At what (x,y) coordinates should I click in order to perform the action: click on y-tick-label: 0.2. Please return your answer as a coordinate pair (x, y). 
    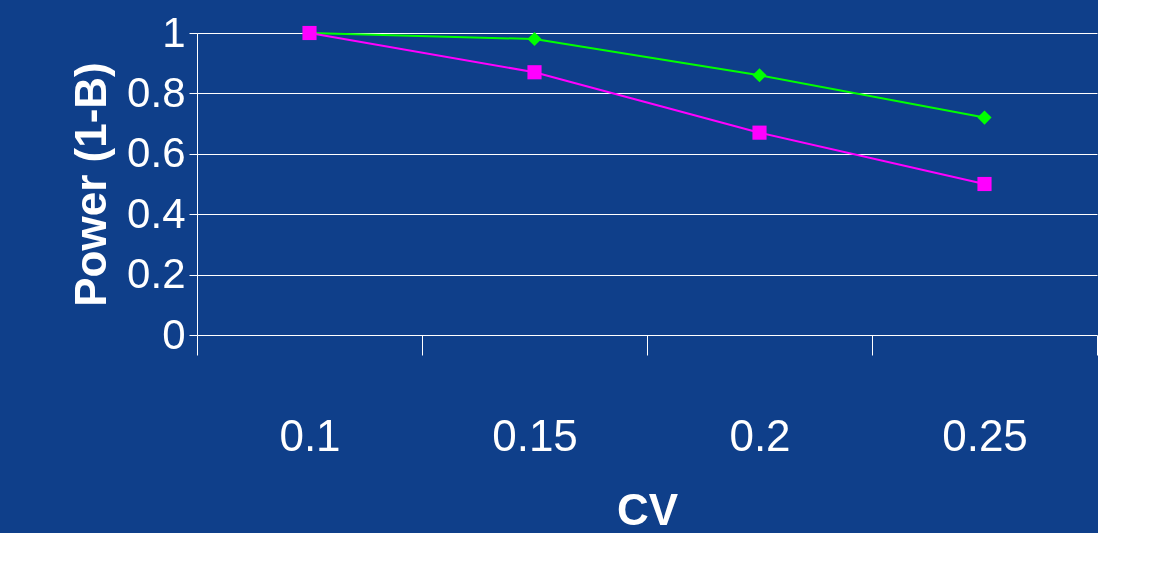
    Looking at the image, I should click on (156, 274).